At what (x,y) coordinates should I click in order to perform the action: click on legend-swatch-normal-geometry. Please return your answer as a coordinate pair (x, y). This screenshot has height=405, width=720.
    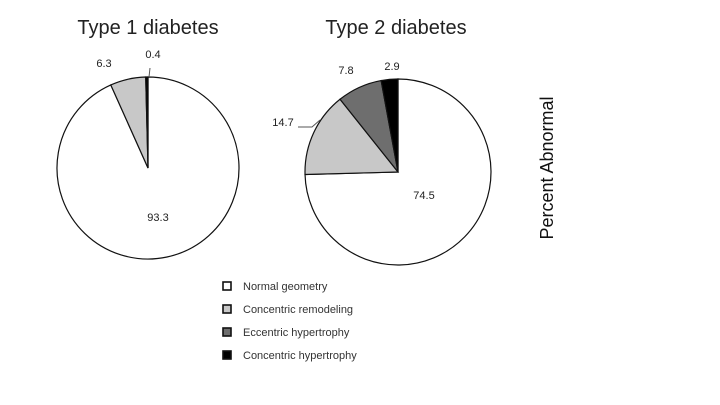
    Looking at the image, I should click on (227, 286).